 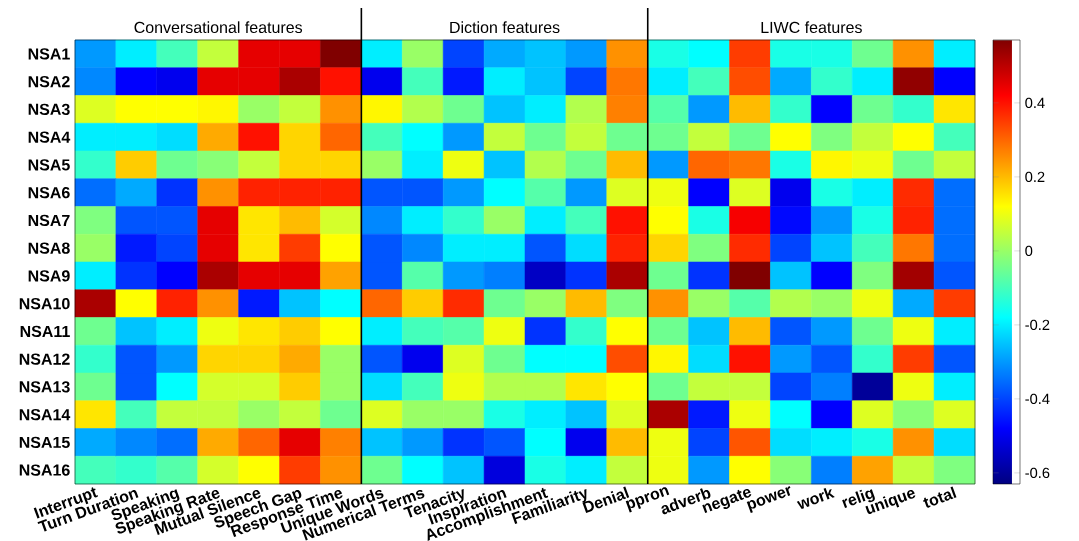 What do you see at coordinates (811, 27) in the screenshot?
I see `text: LIWC features` at bounding box center [811, 27].